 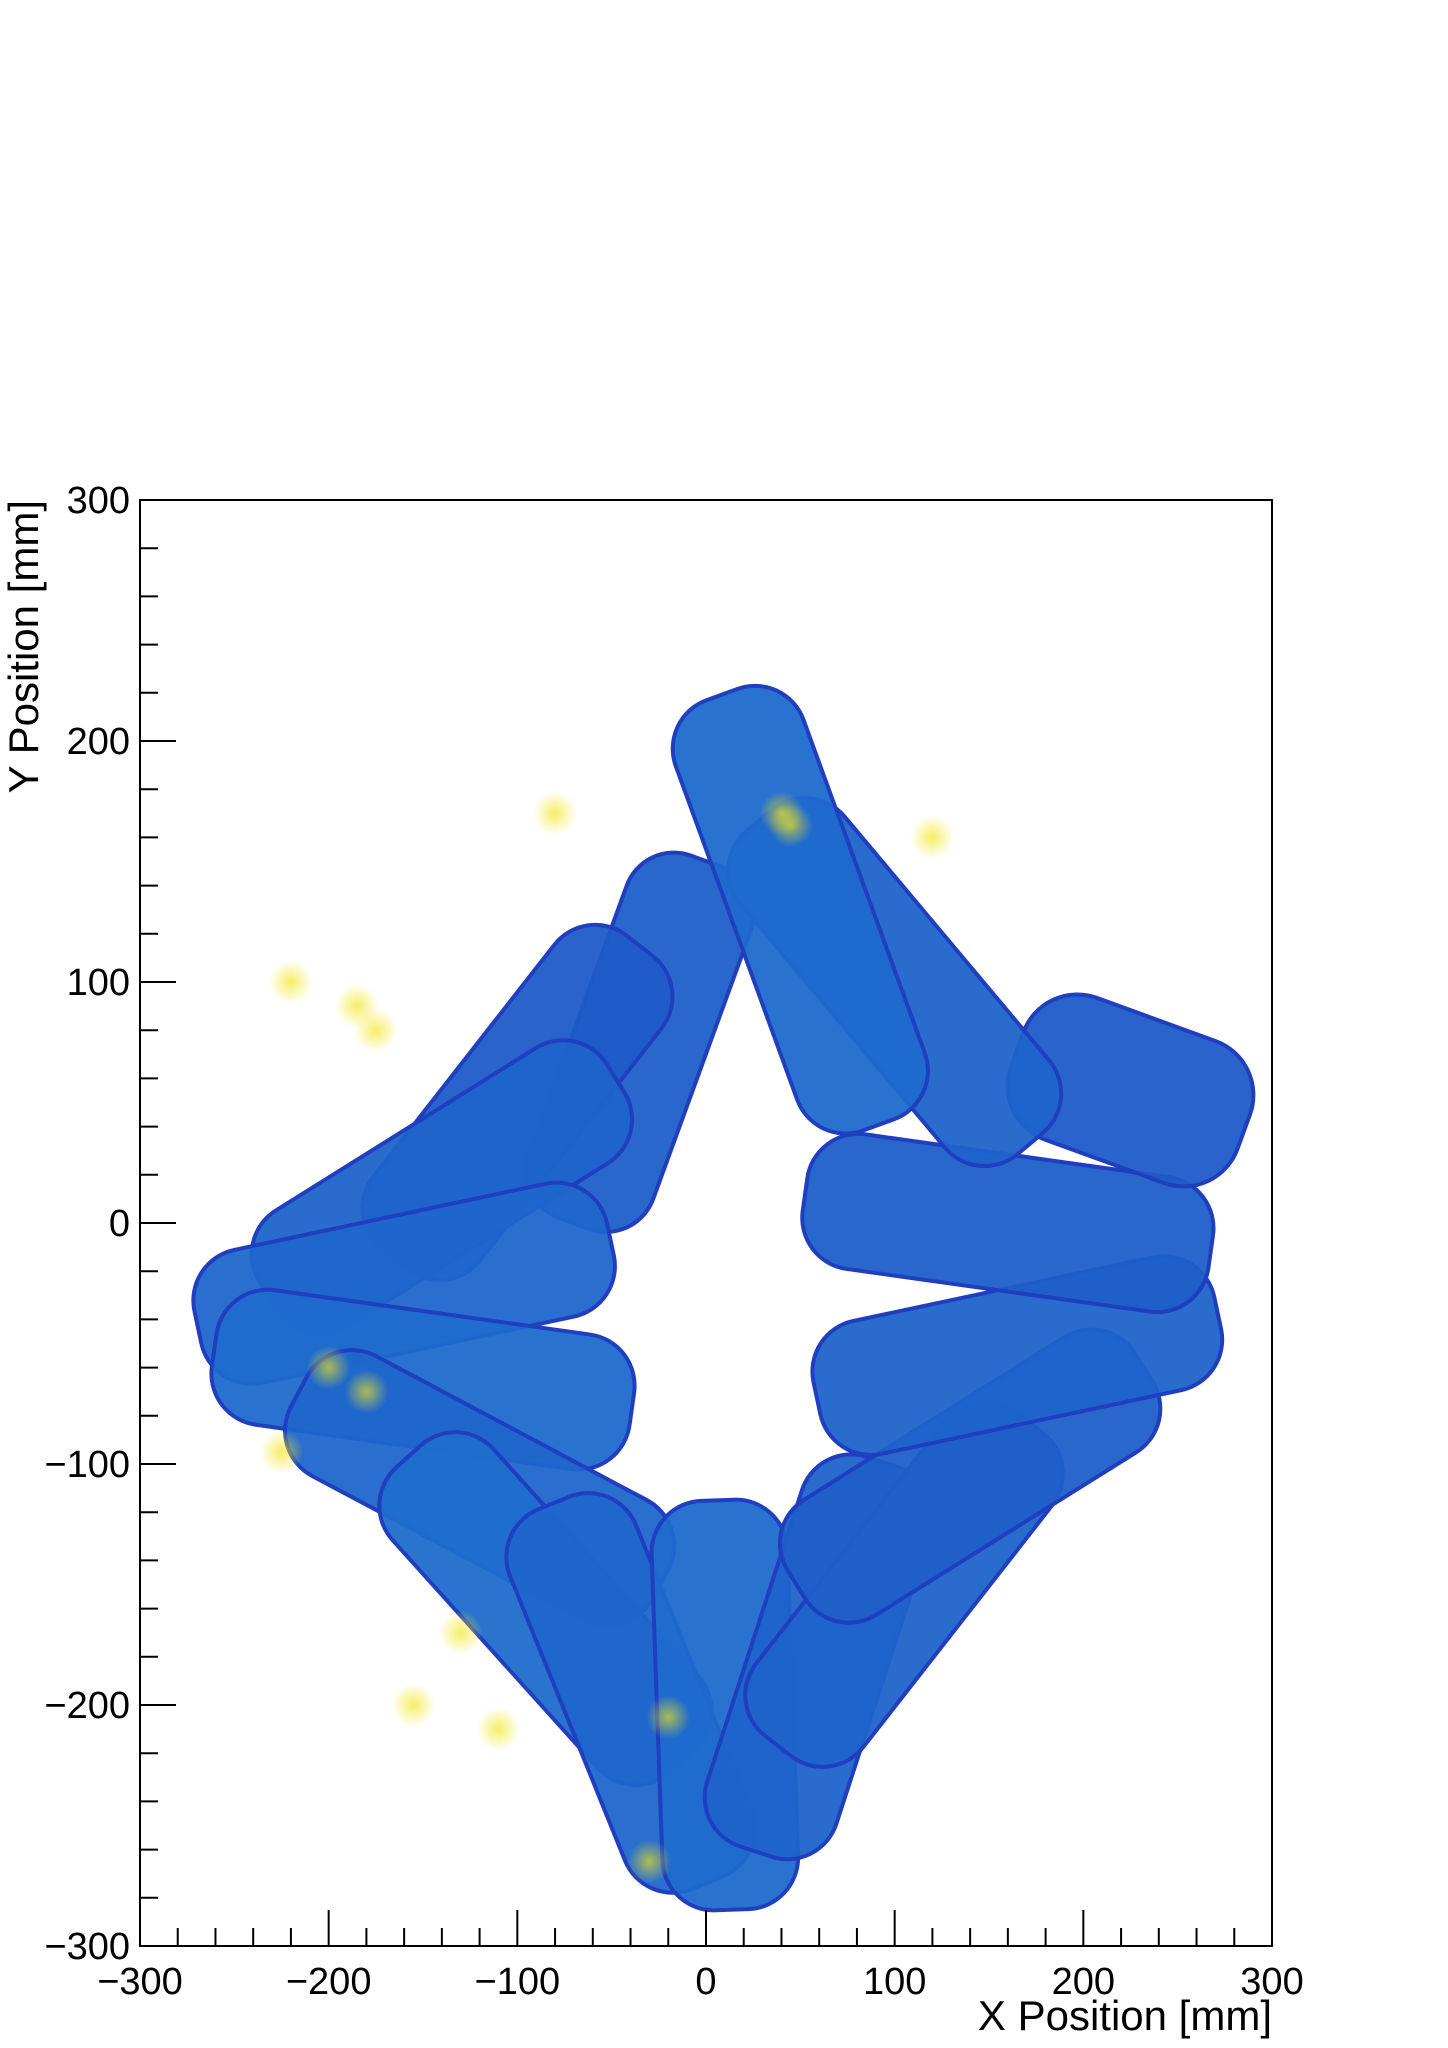 What do you see at coordinates (98, 501) in the screenshot?
I see `y-tick-label: 300` at bounding box center [98, 501].